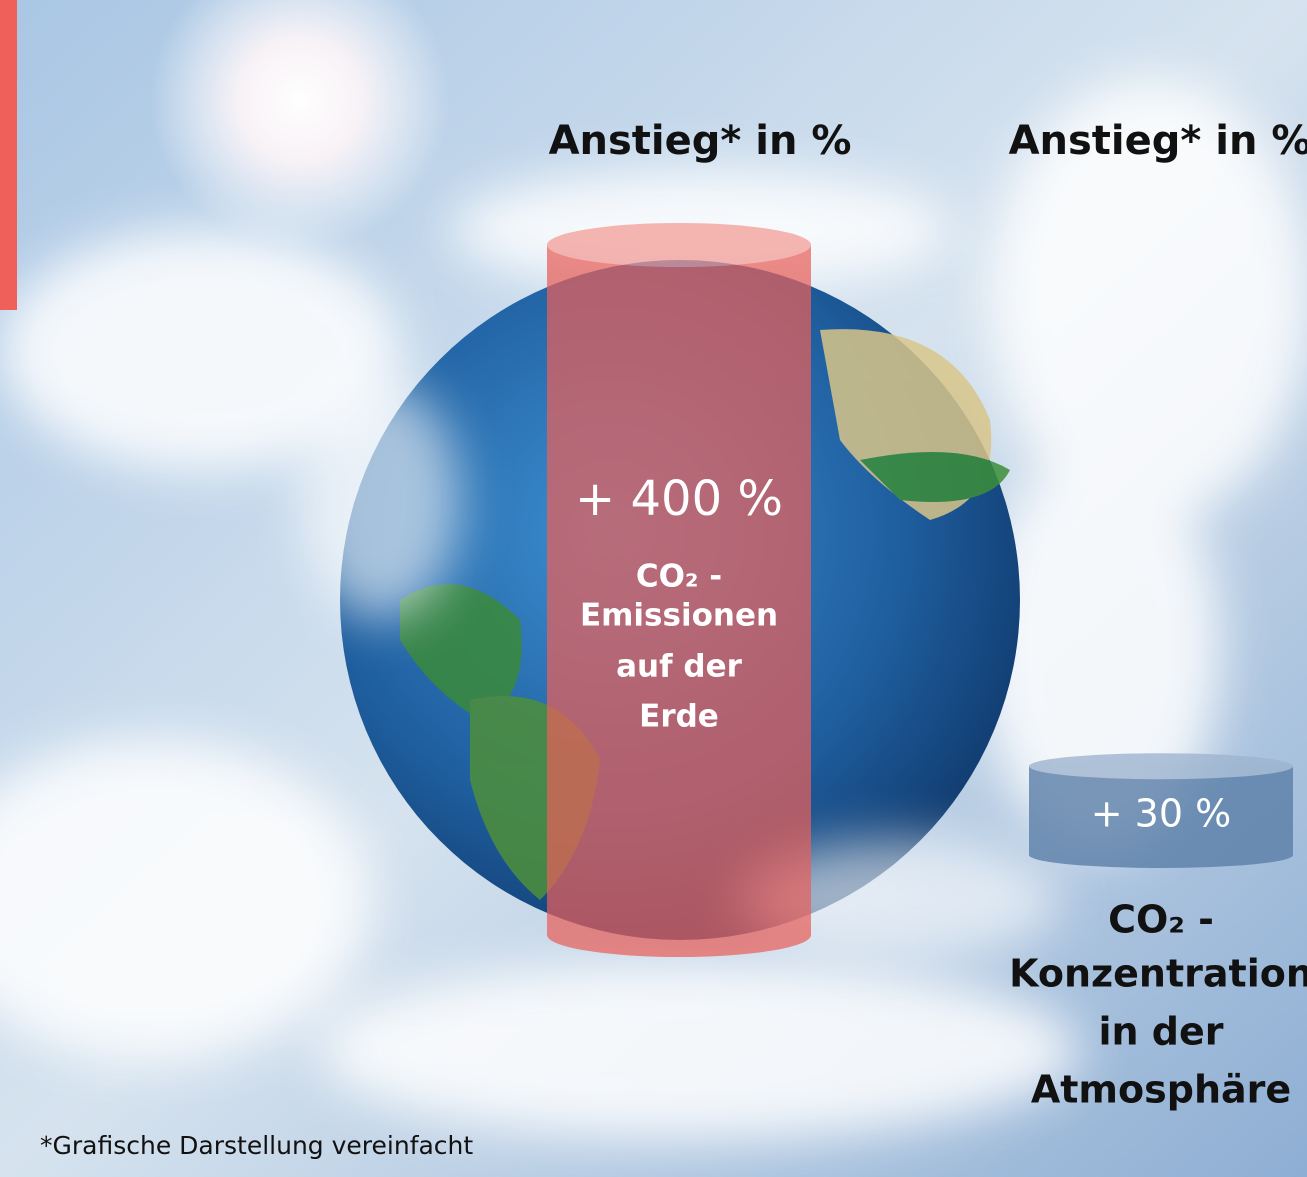 Image resolution: width=1307 pixels, height=1177 pixels. I want to click on accent-bar, so click(8, 155).